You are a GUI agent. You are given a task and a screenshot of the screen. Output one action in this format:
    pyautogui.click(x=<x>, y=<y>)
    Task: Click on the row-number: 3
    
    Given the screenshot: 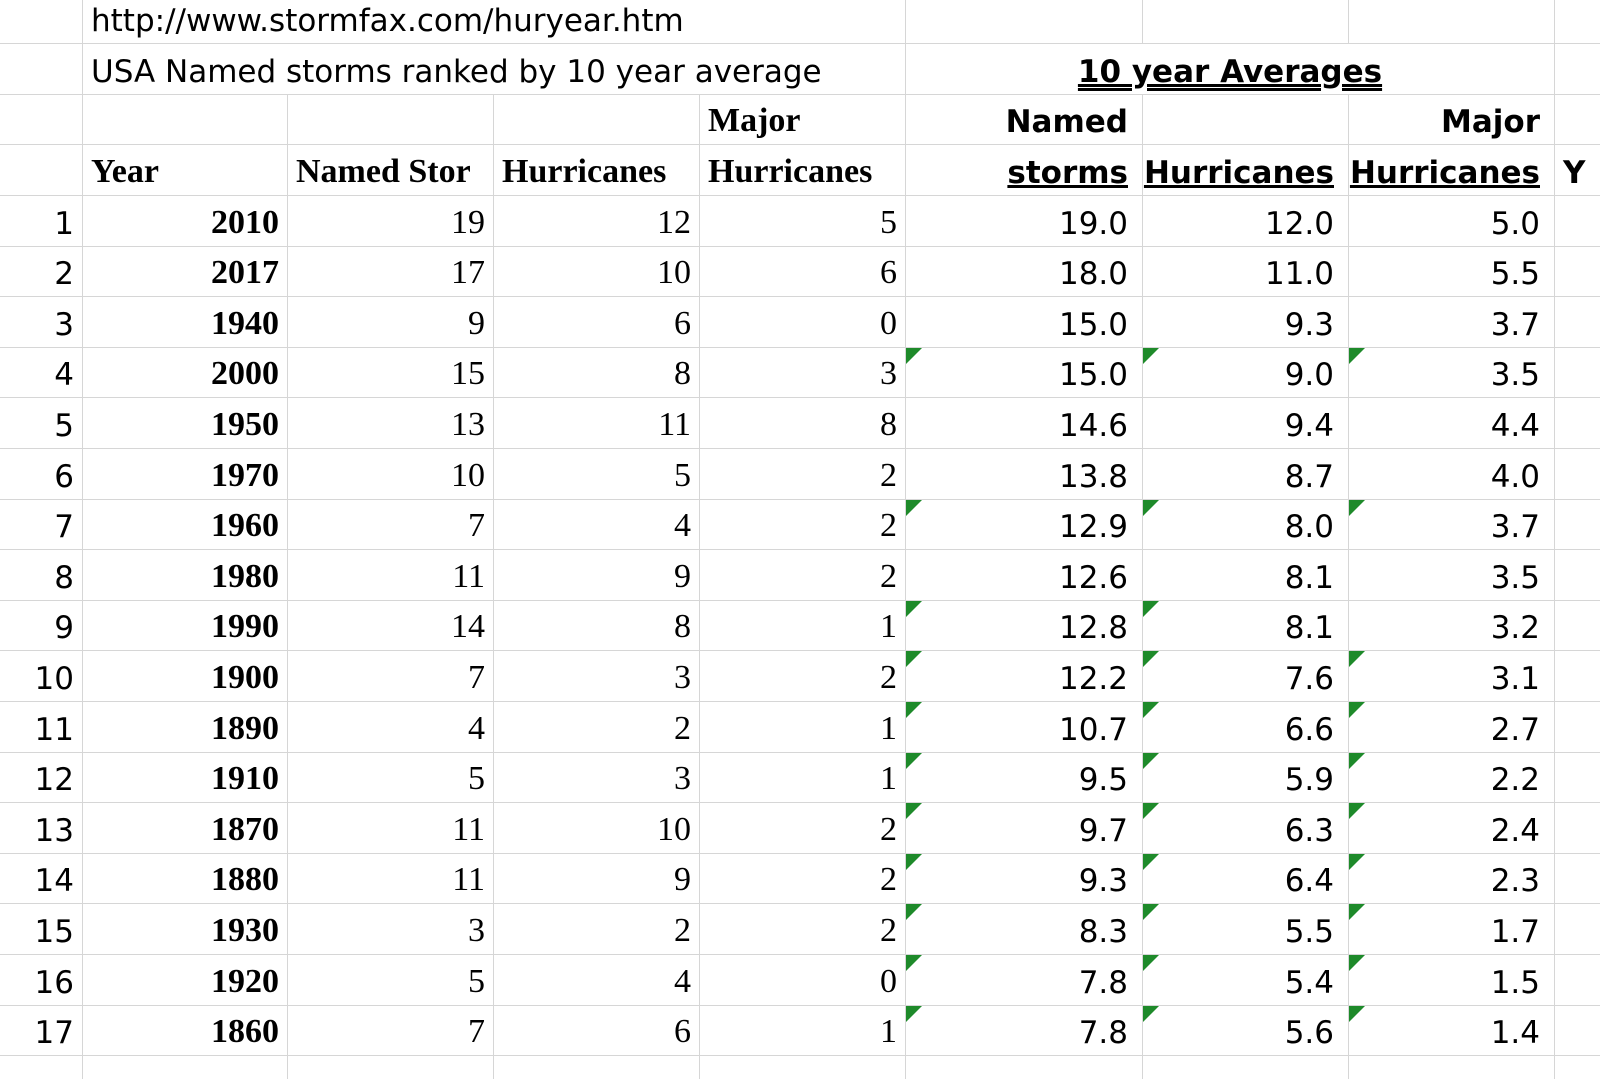 What is the action you would take?
    pyautogui.click(x=41, y=322)
    